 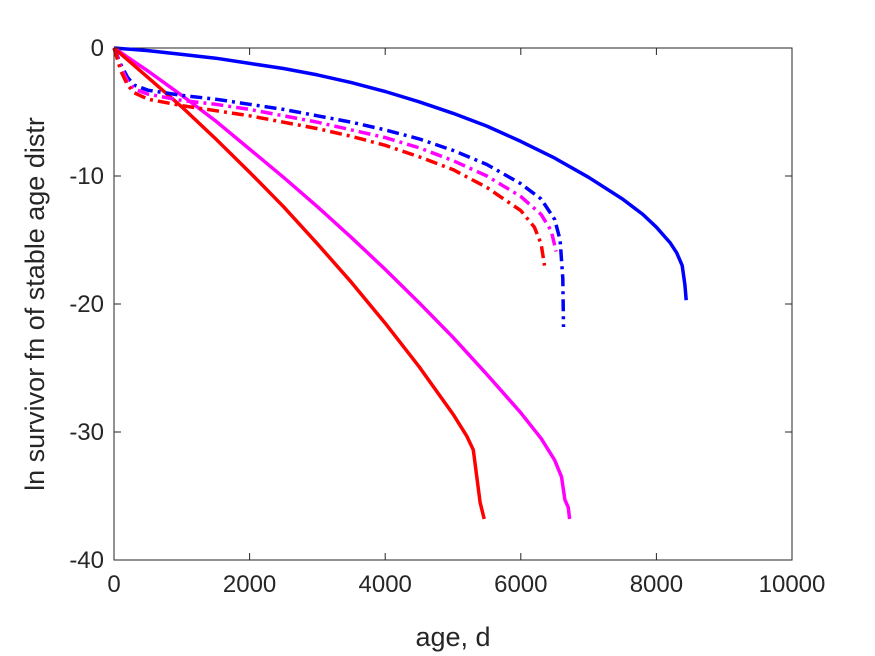 What do you see at coordinates (35, 304) in the screenshot?
I see `y-axis-title: ln survivor fn of stable age distr` at bounding box center [35, 304].